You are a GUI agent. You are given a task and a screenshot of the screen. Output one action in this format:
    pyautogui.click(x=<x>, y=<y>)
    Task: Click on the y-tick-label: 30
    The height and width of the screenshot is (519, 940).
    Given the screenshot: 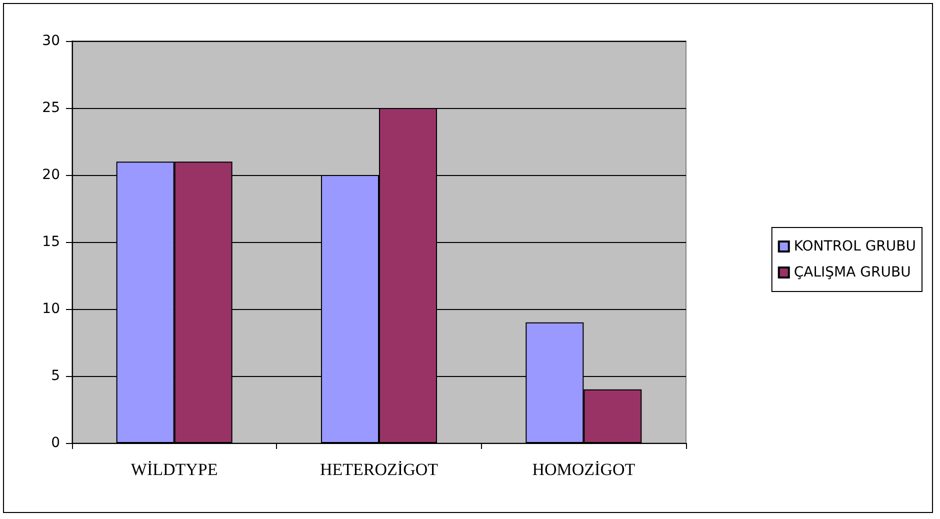 What is the action you would take?
    pyautogui.click(x=51, y=41)
    